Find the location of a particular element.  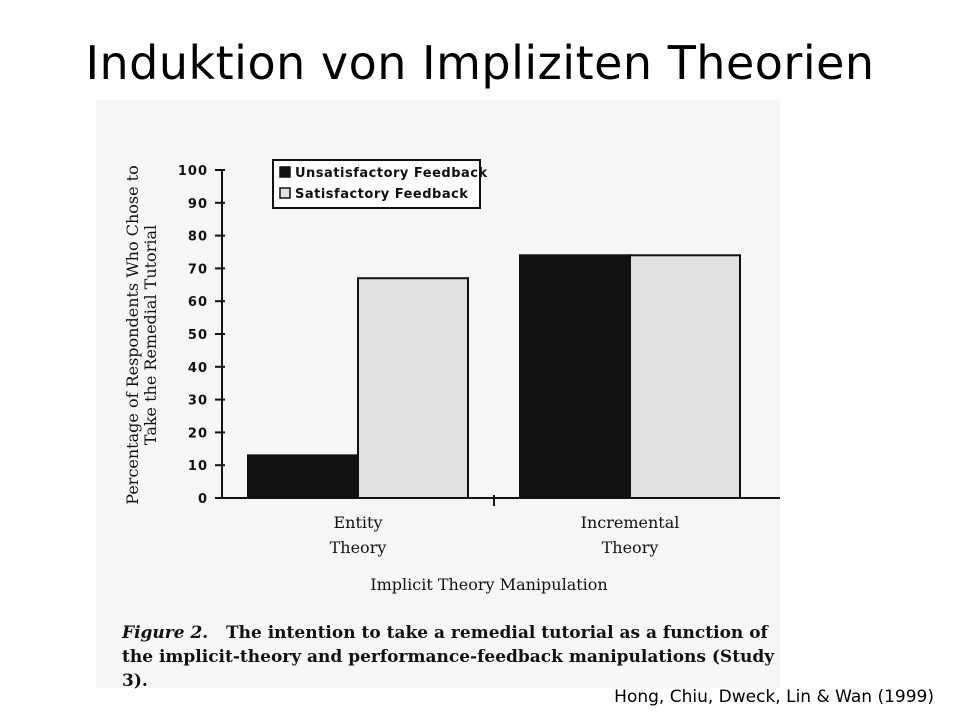

x-tick-label: Incremental is located at coordinates (630, 522).